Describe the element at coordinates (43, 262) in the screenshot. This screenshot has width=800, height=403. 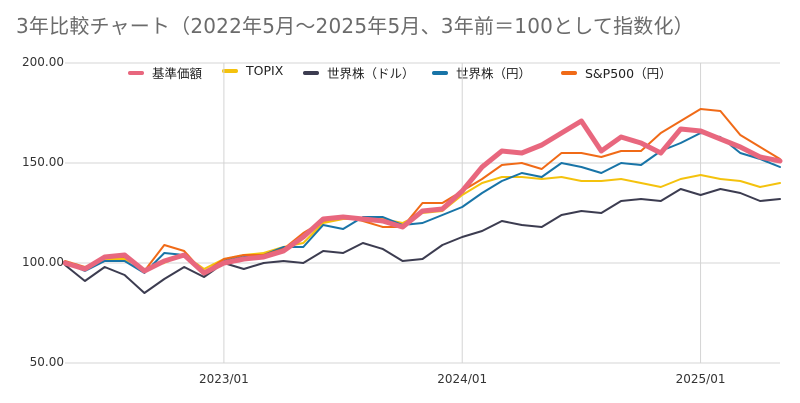
I see `y-tick-label: 100.00` at that location.